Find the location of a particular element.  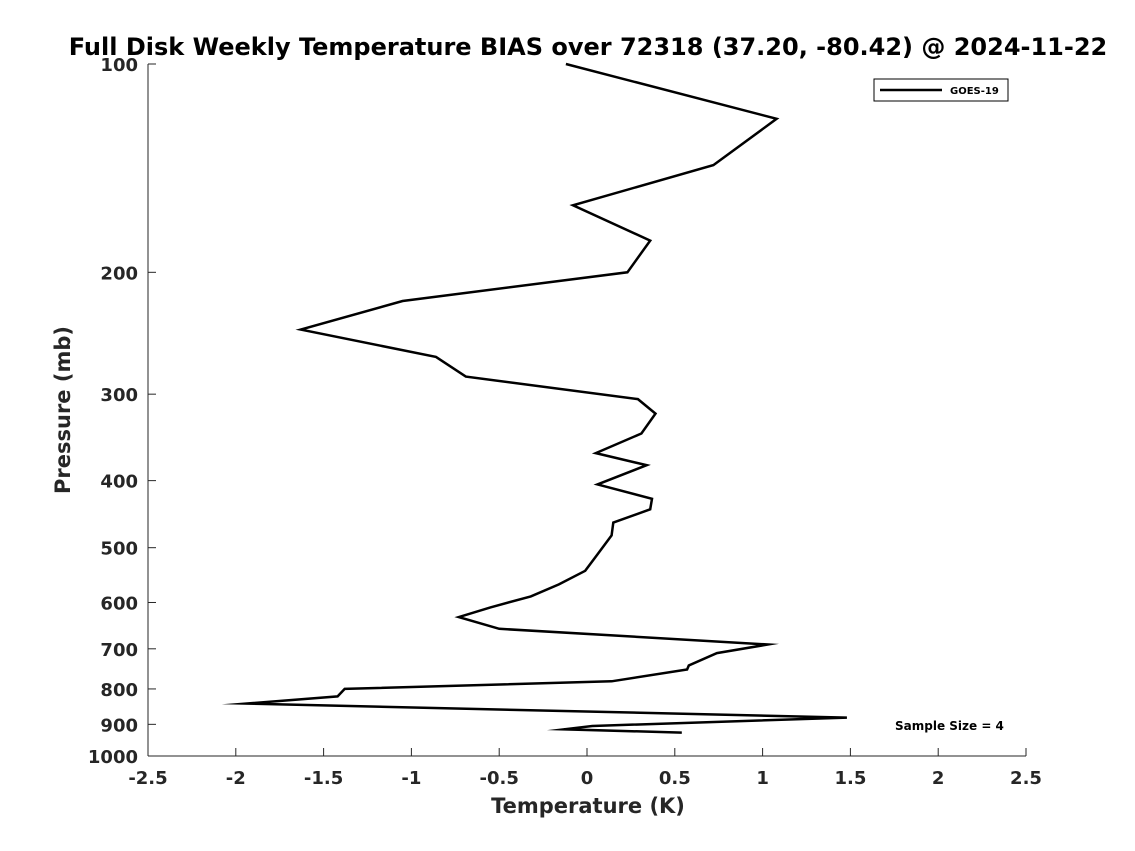

x-axis-label: Temperature (K) is located at coordinates (588, 806).